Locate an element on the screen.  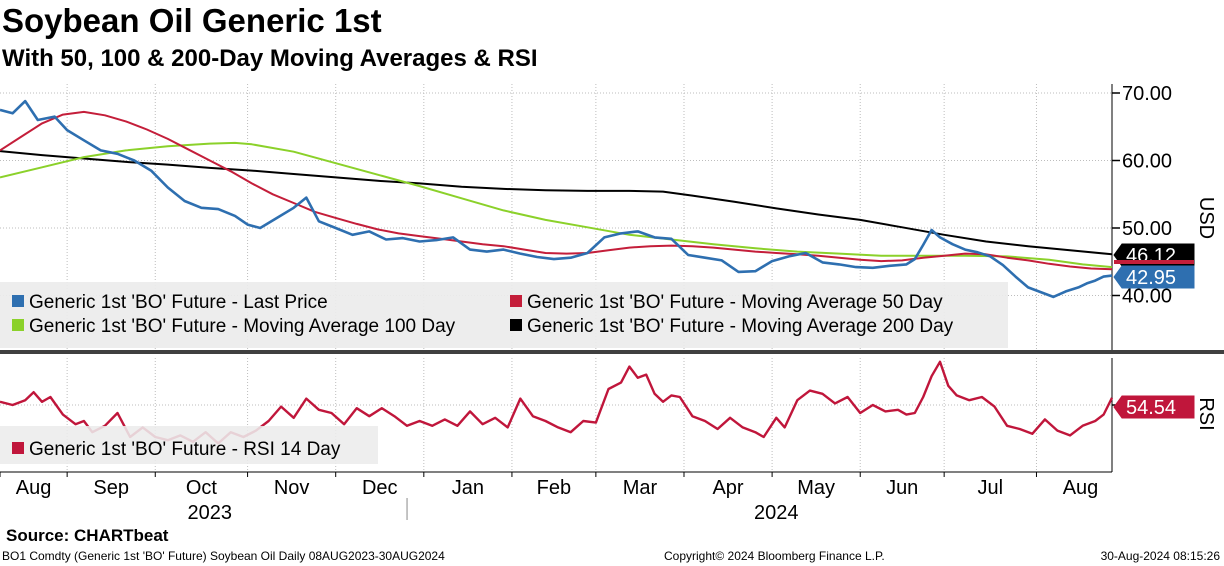
x-tick-label: Jun is located at coordinates (902, 488).